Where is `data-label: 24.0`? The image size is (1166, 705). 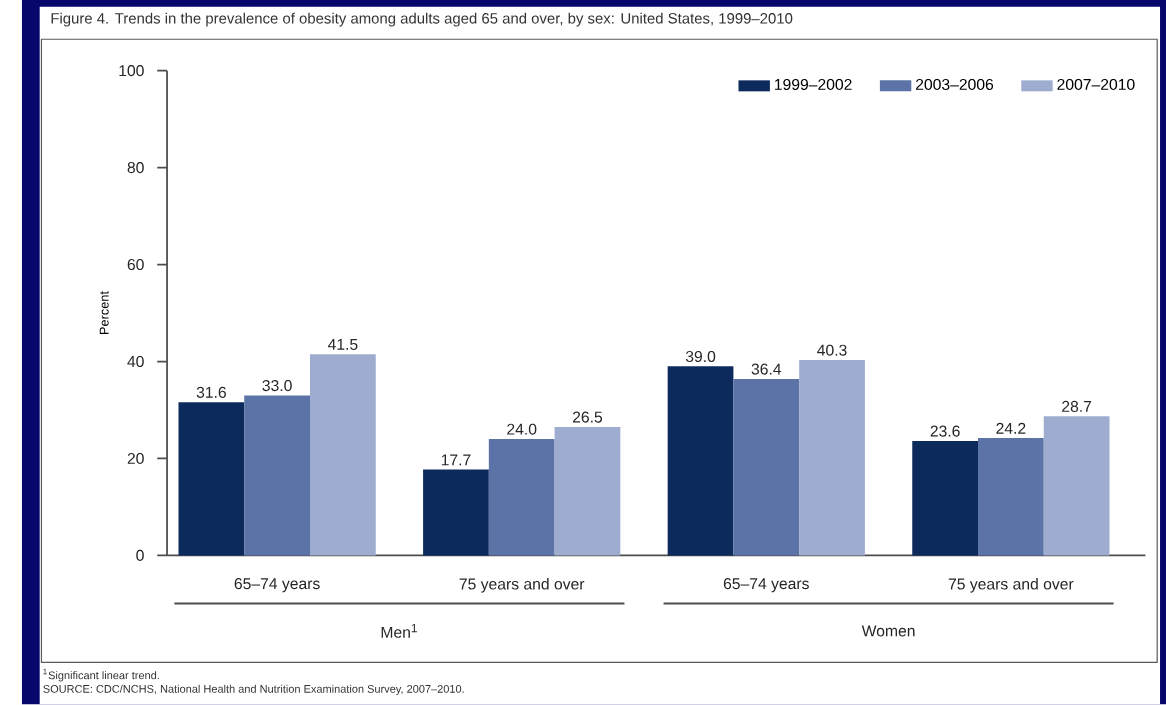
data-label: 24.0 is located at coordinates (522, 429).